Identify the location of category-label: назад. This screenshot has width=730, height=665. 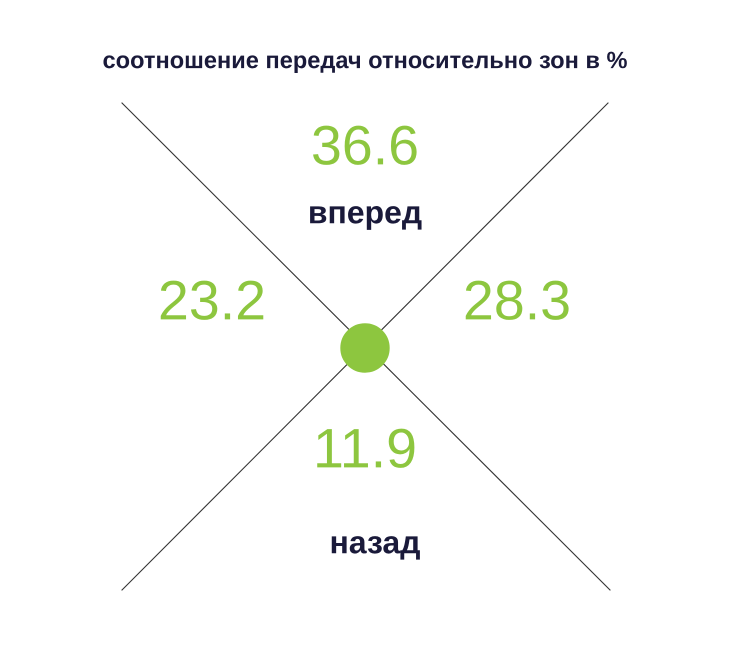
(376, 548).